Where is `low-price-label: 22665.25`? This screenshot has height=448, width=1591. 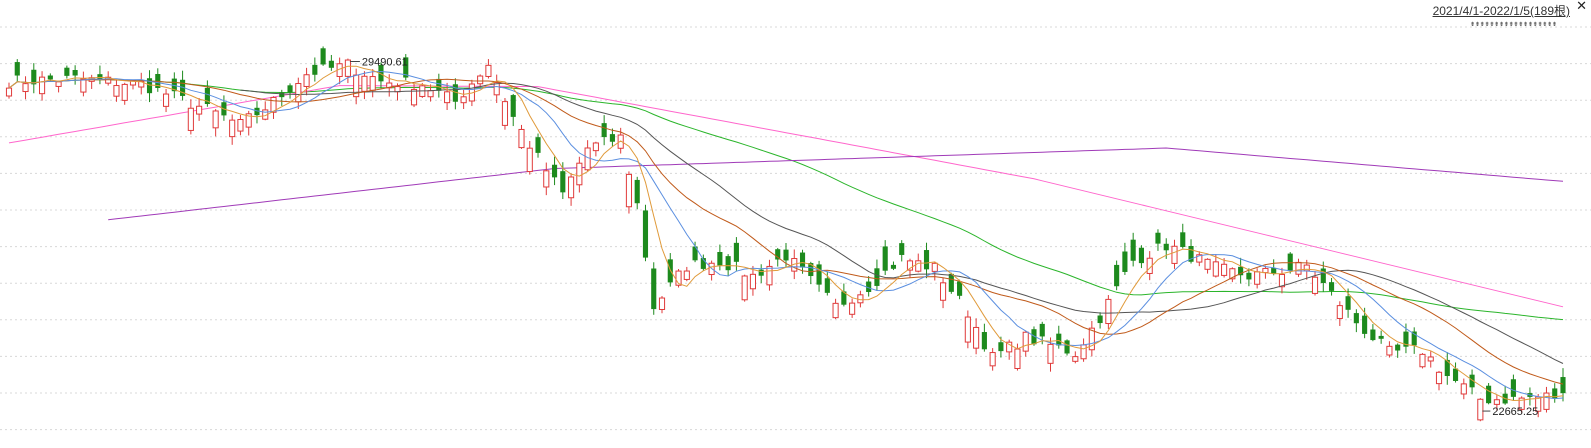
low-price-label: 22665.25 is located at coordinates (1515, 412).